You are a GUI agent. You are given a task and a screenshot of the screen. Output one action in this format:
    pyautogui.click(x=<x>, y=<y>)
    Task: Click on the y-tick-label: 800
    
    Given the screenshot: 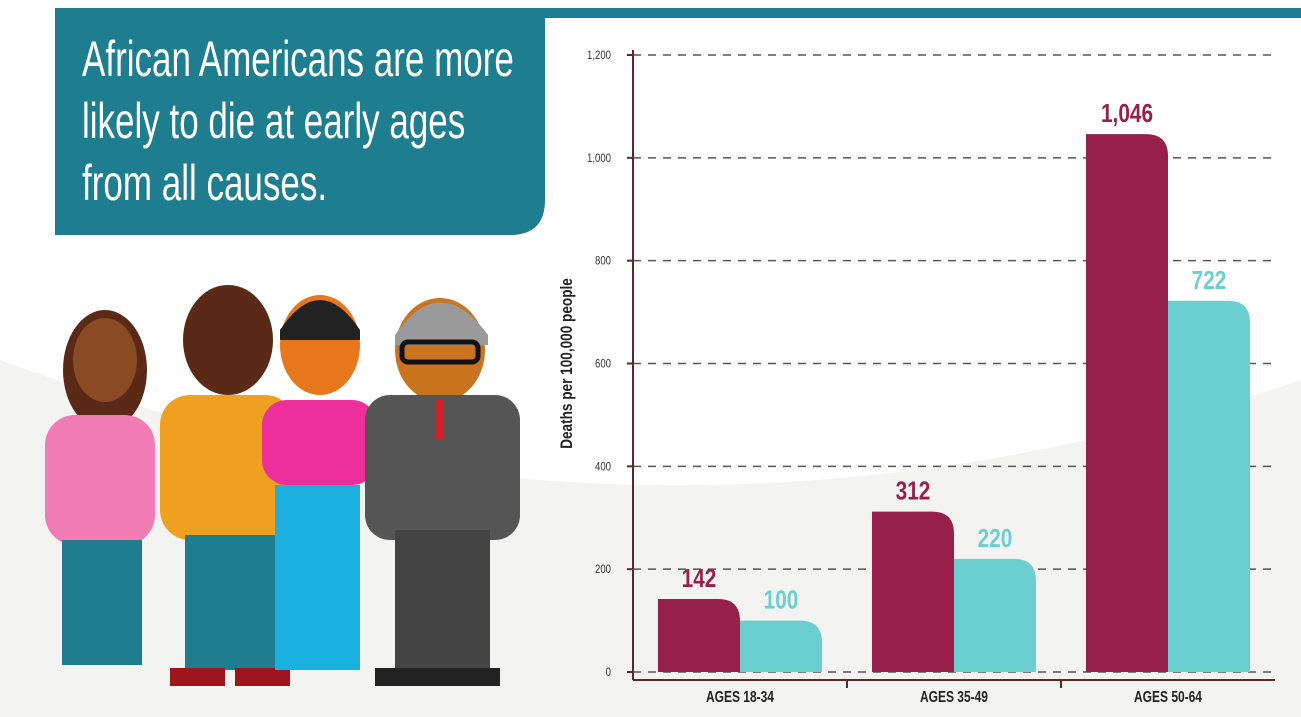 What is the action you would take?
    pyautogui.click(x=603, y=261)
    